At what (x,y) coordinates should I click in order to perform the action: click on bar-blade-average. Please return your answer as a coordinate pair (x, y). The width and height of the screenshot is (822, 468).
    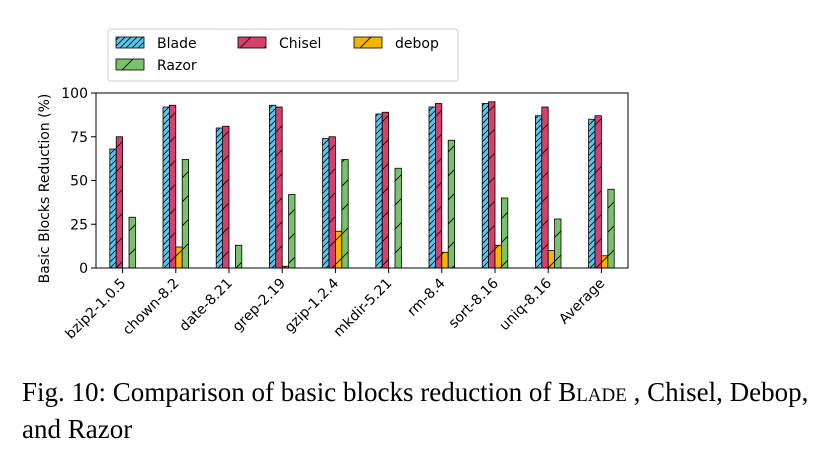
    Looking at the image, I should click on (592, 193).